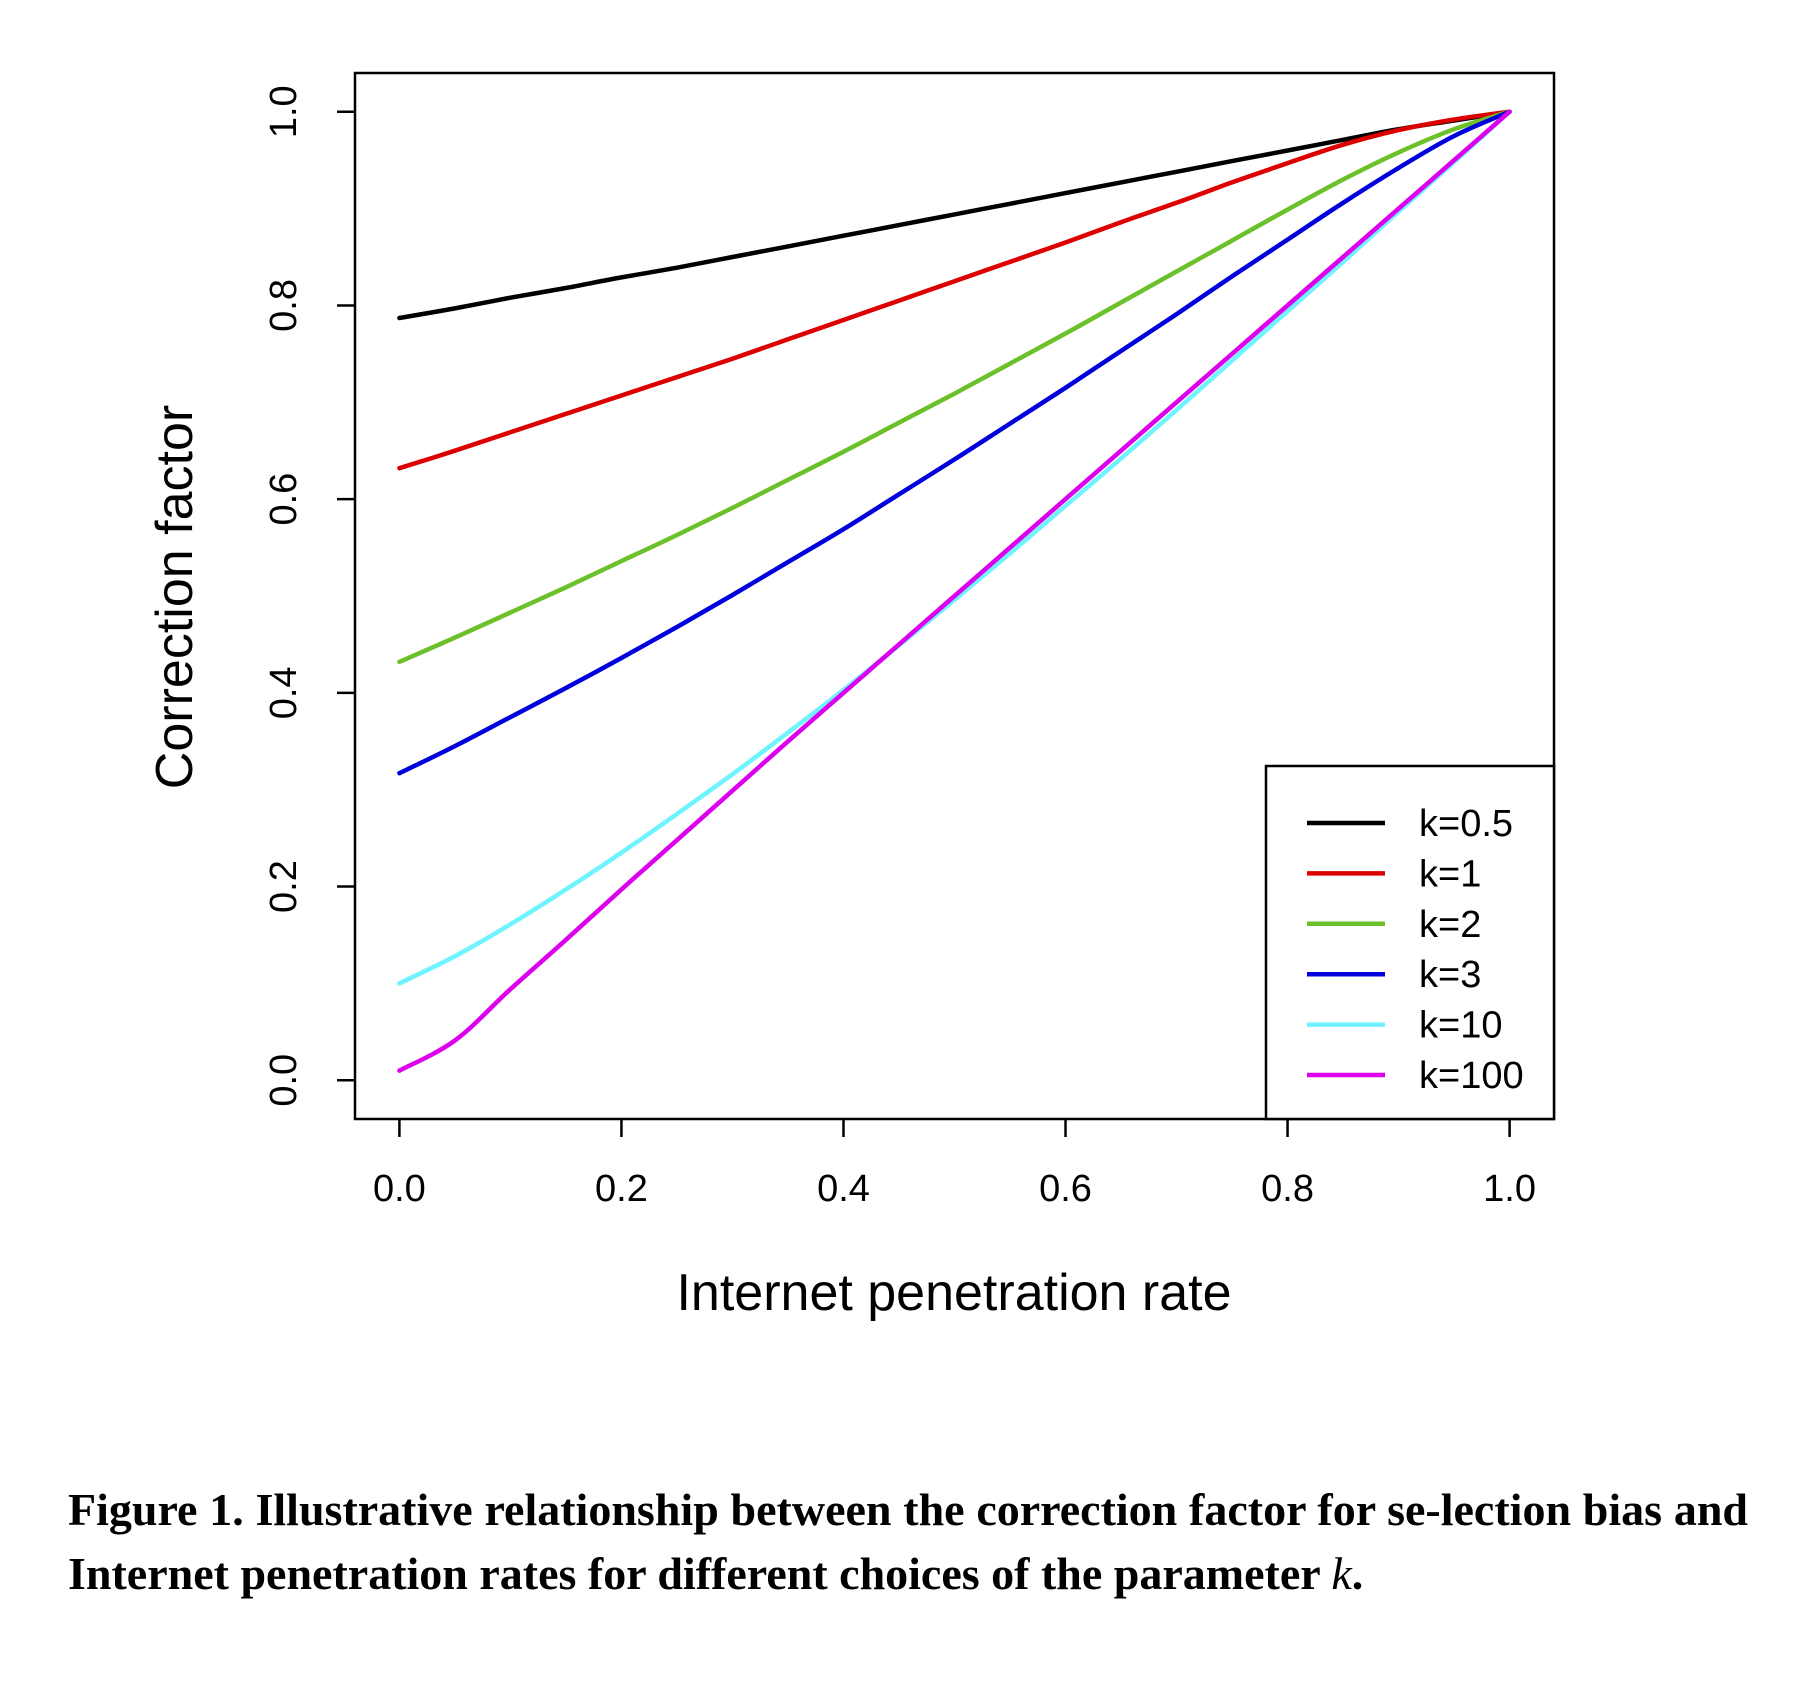 The width and height of the screenshot is (1808, 1705). What do you see at coordinates (1509, 1189) in the screenshot?
I see `x-tick-label: 1.0` at bounding box center [1509, 1189].